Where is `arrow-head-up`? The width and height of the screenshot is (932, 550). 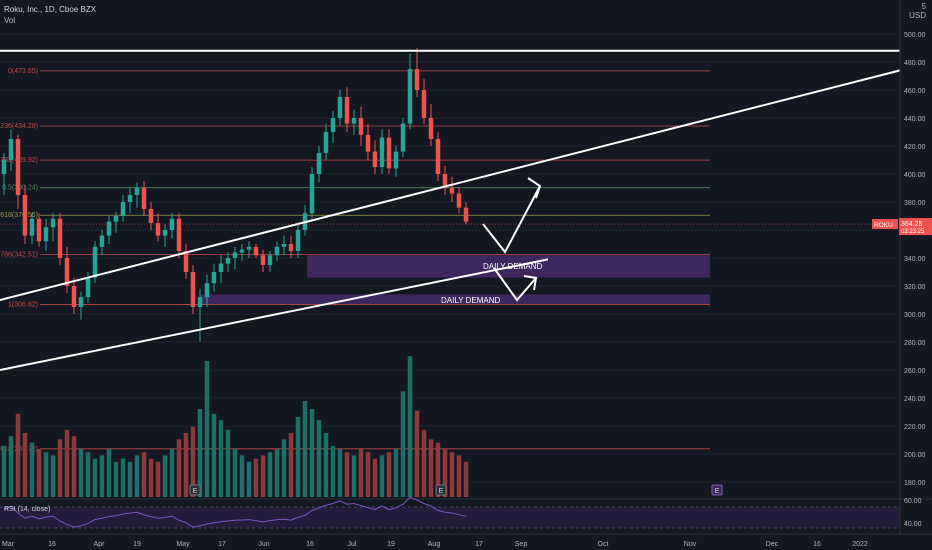
arrow-head-up is located at coordinates (534, 188).